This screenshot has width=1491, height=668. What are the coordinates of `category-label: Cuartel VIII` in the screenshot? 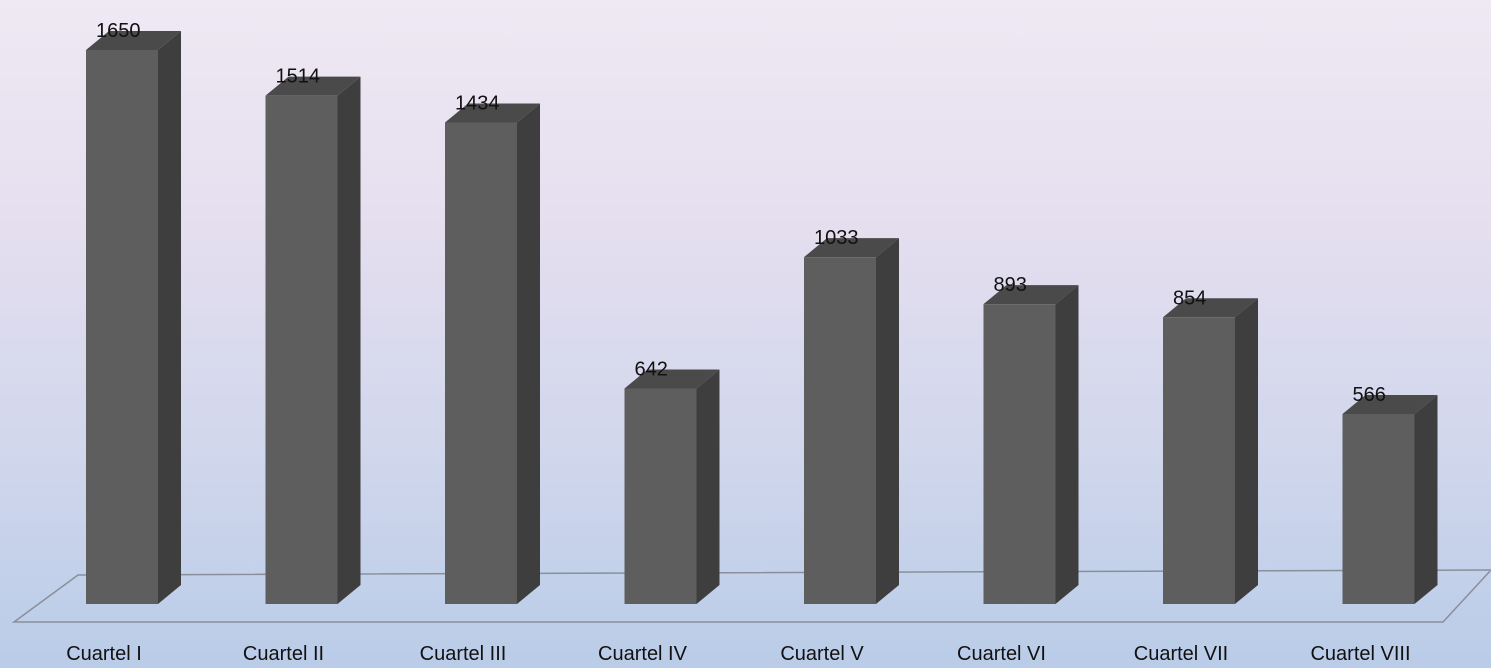 It's located at (1360, 654).